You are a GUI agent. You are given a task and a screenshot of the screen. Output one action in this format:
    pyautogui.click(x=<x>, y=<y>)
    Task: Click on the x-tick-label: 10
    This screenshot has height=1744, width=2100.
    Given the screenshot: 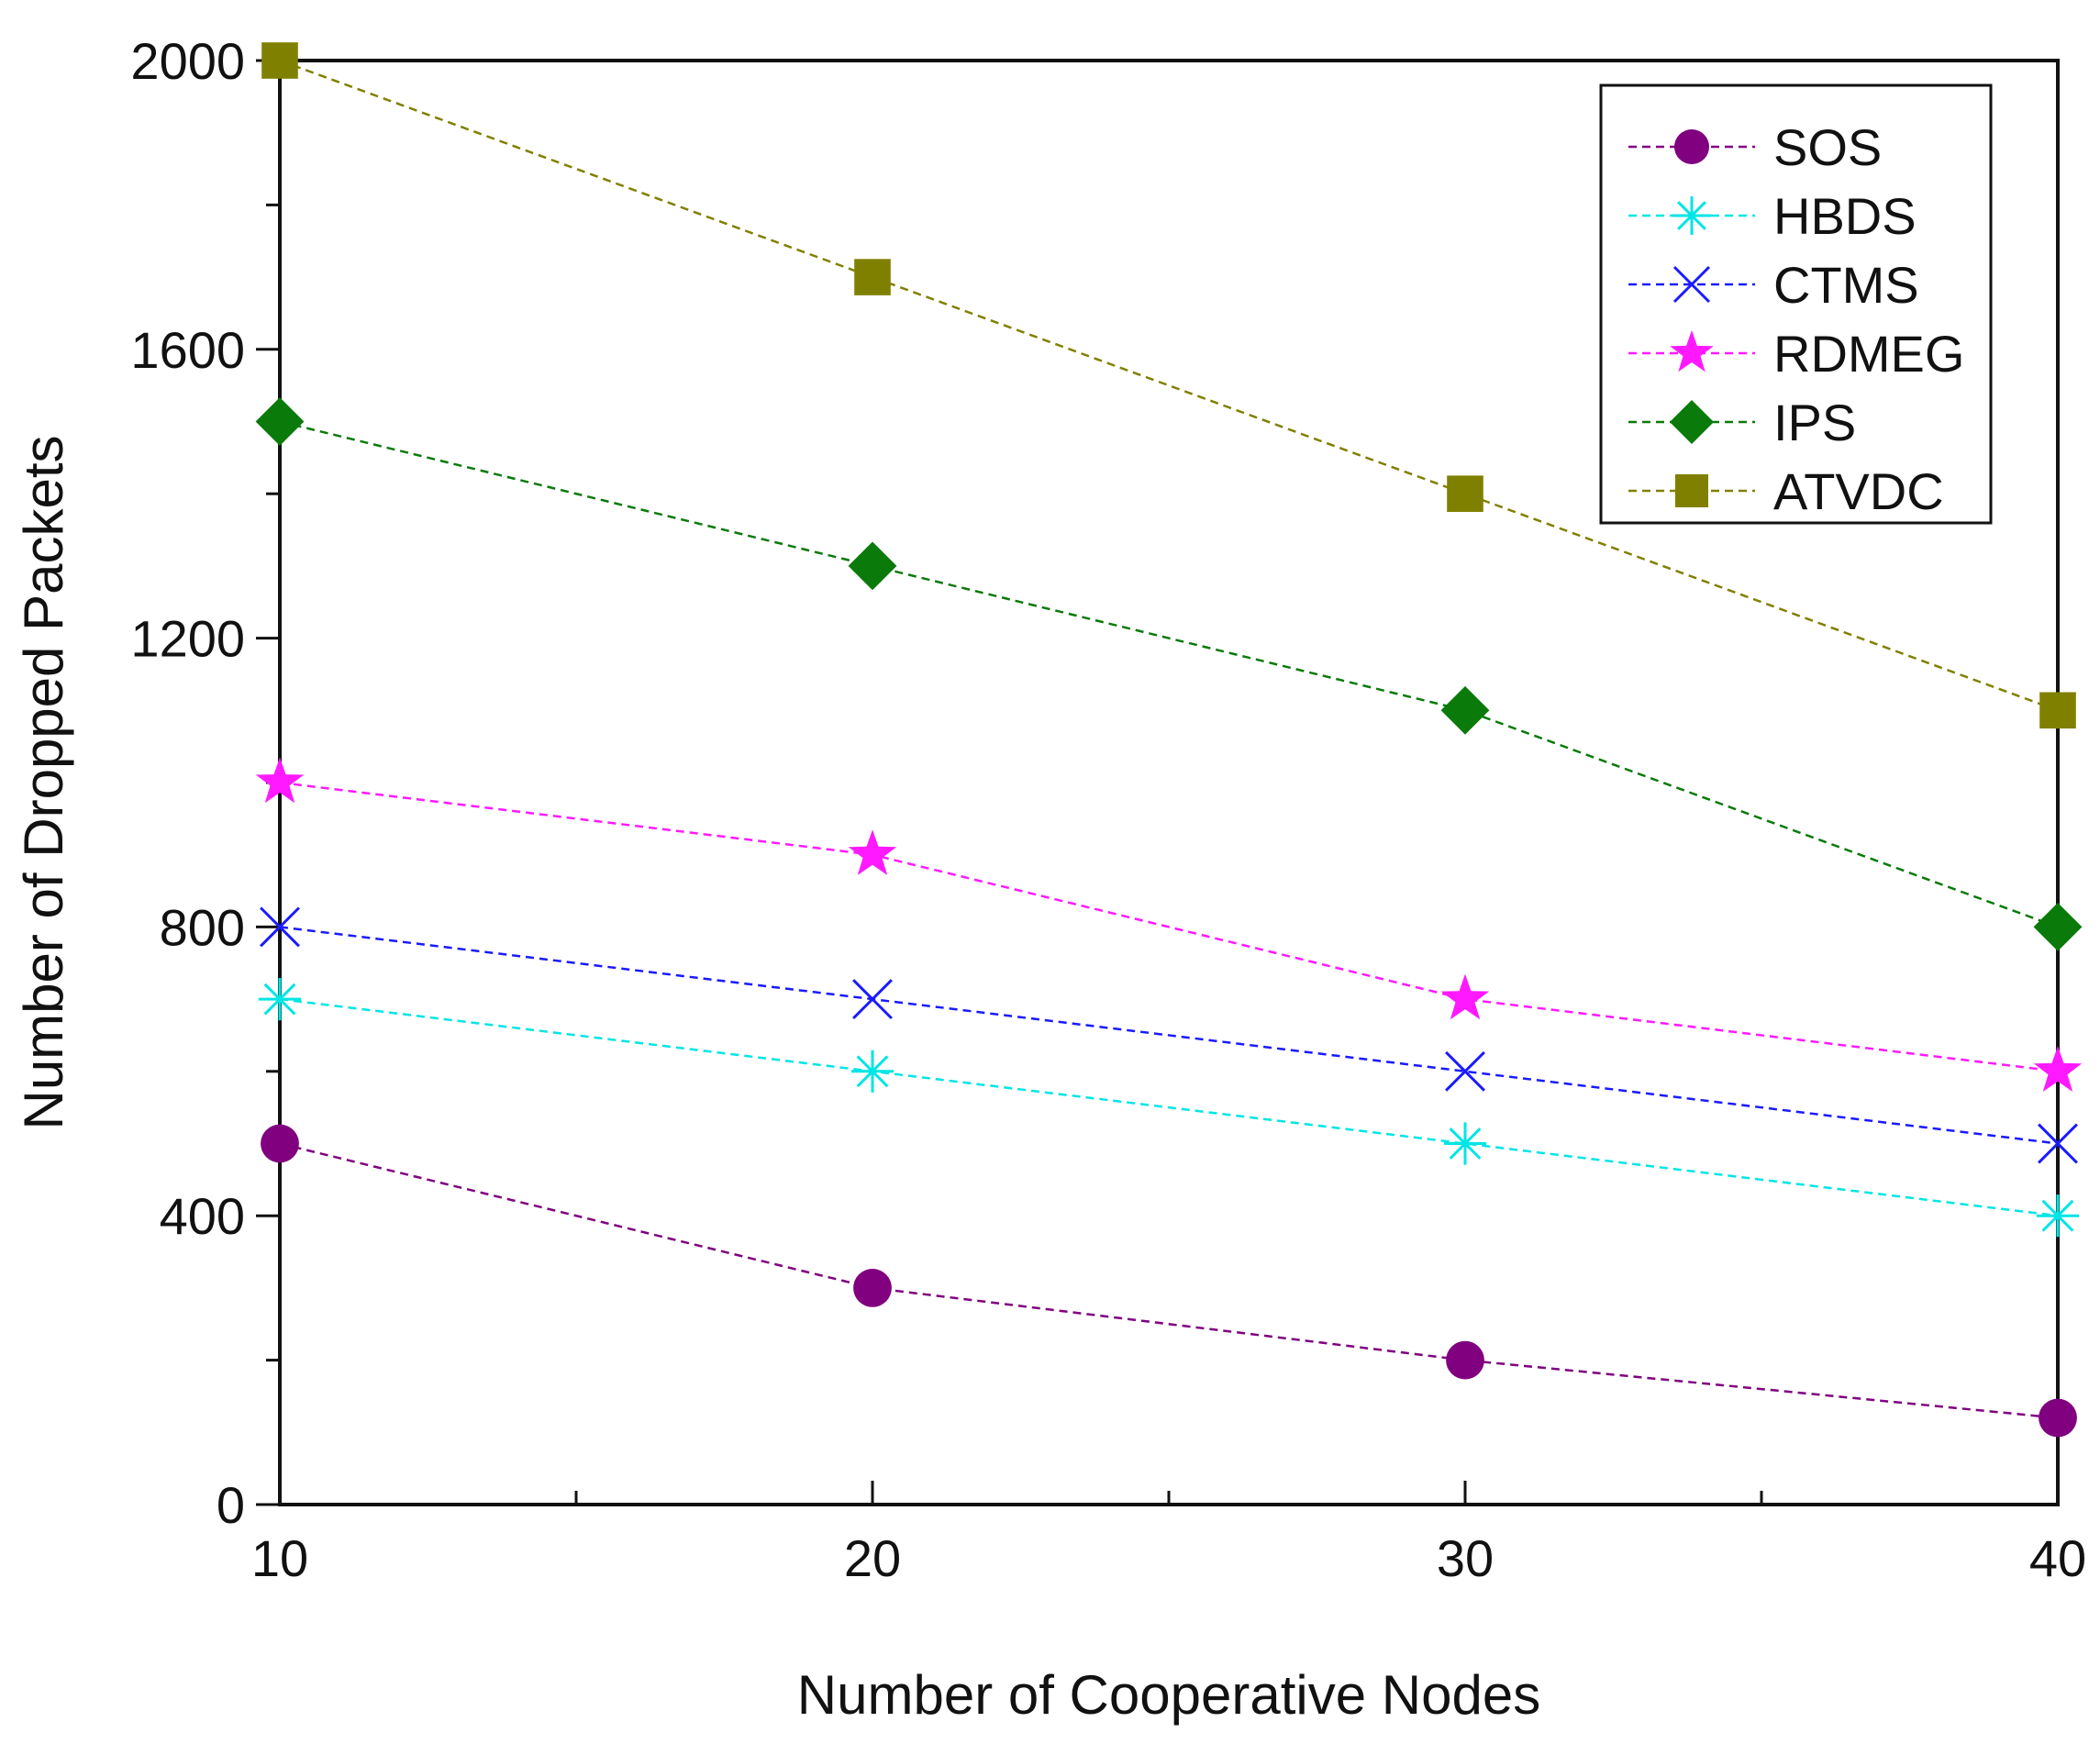 What is the action you would take?
    pyautogui.click(x=280, y=1558)
    